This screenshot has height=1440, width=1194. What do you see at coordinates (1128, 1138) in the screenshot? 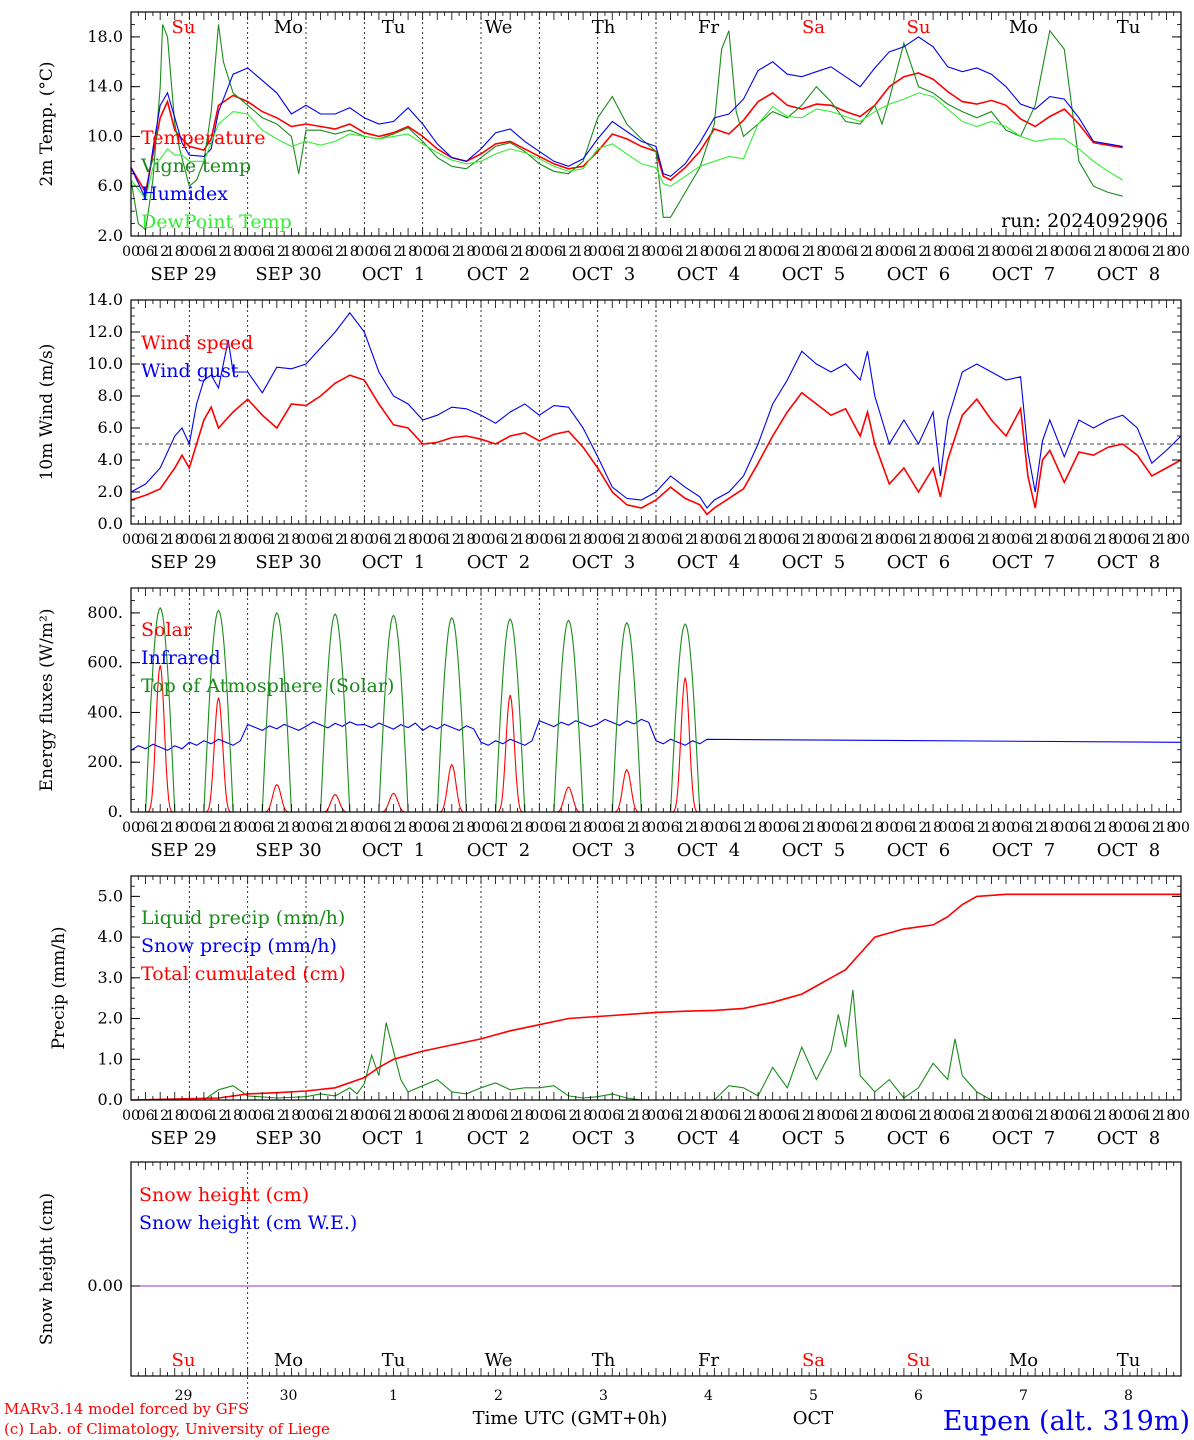
I see `precip-date-label: OCT 8` at bounding box center [1128, 1138].